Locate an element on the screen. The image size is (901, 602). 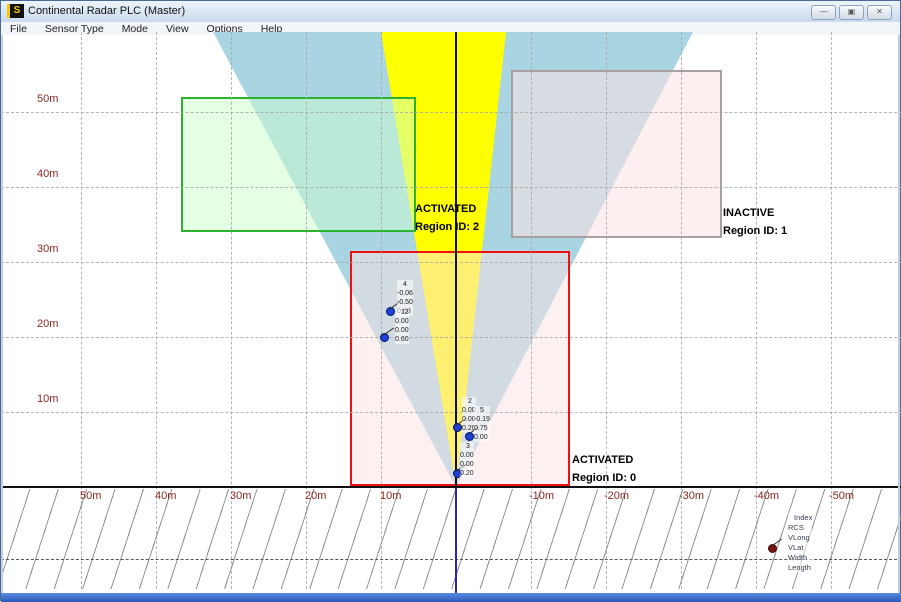
region-status-label: ACTIVATED Region ID: 2 is located at coordinates (447, 218).